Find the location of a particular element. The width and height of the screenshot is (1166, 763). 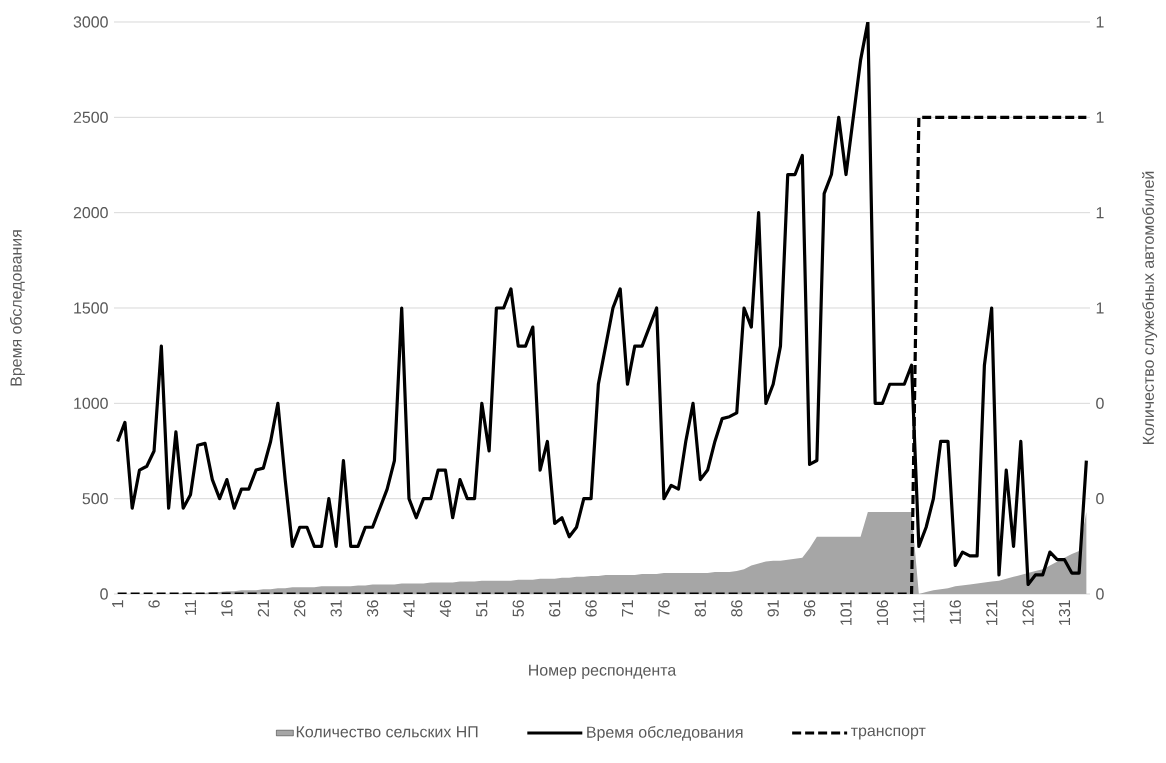

x-tick-label: 101 is located at coordinates (846, 612).